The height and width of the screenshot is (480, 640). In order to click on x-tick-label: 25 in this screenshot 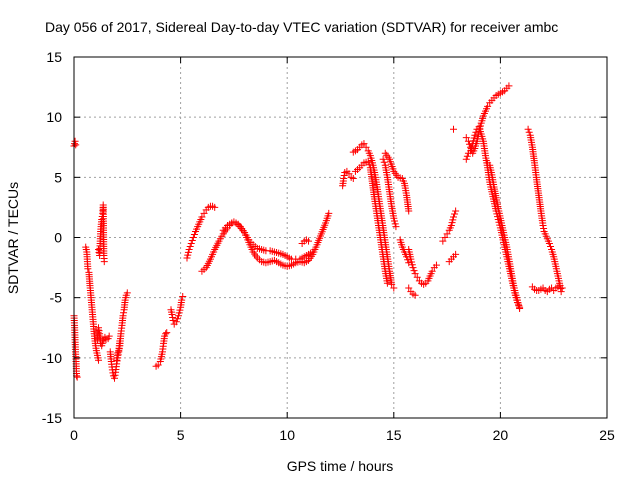, I will do `click(607, 435)`.